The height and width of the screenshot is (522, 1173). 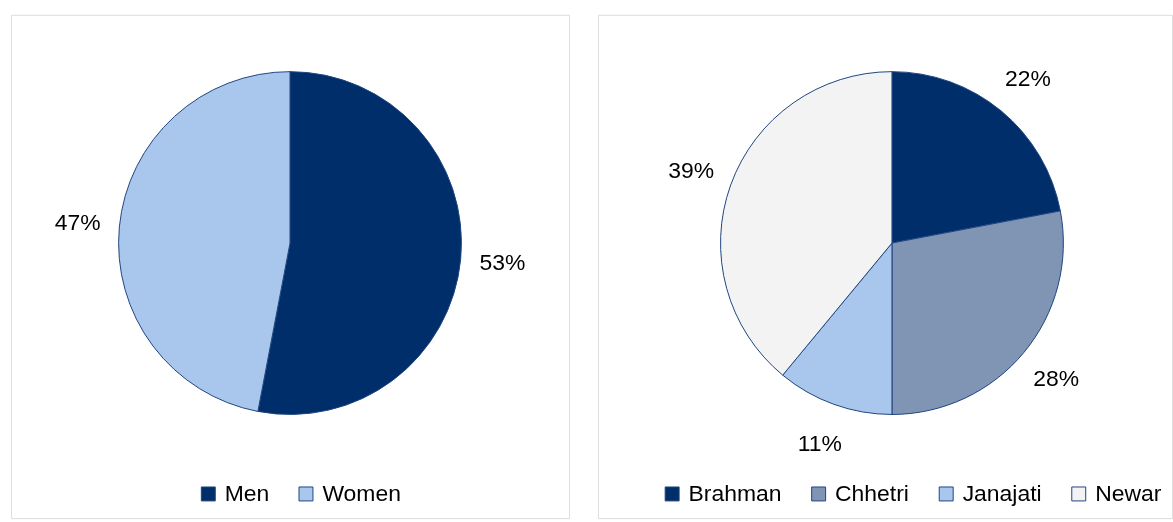 What do you see at coordinates (735, 492) in the screenshot?
I see `legend-label: Brahman` at bounding box center [735, 492].